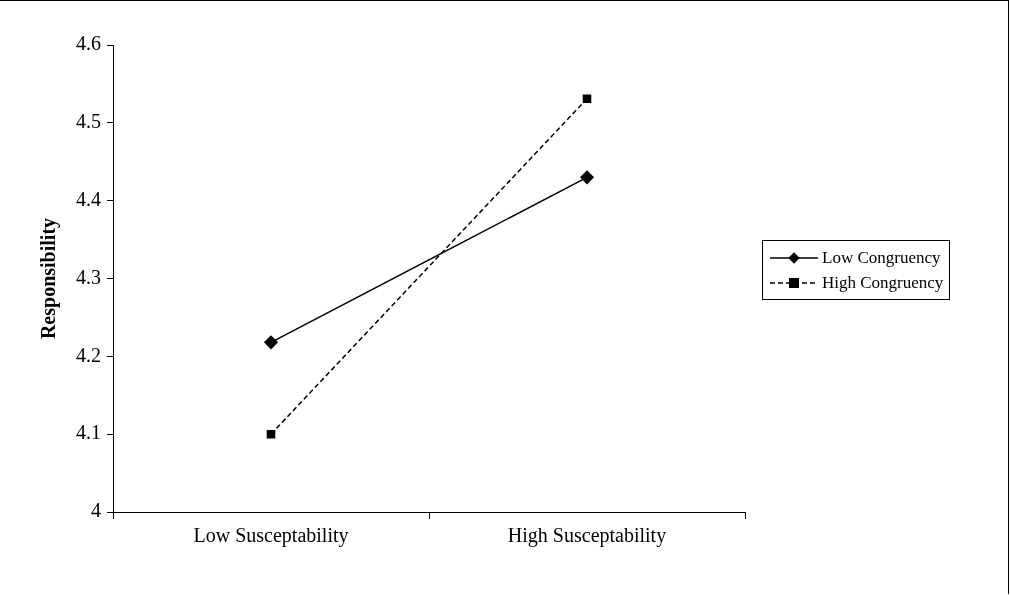  I want to click on y-tick-label: 4.3, so click(88, 276).